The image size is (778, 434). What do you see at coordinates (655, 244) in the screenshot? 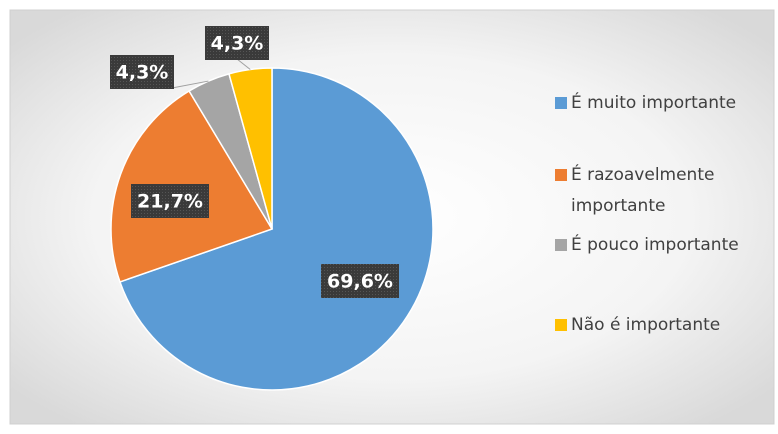
I see `legend-label: É pouco importante` at bounding box center [655, 244].